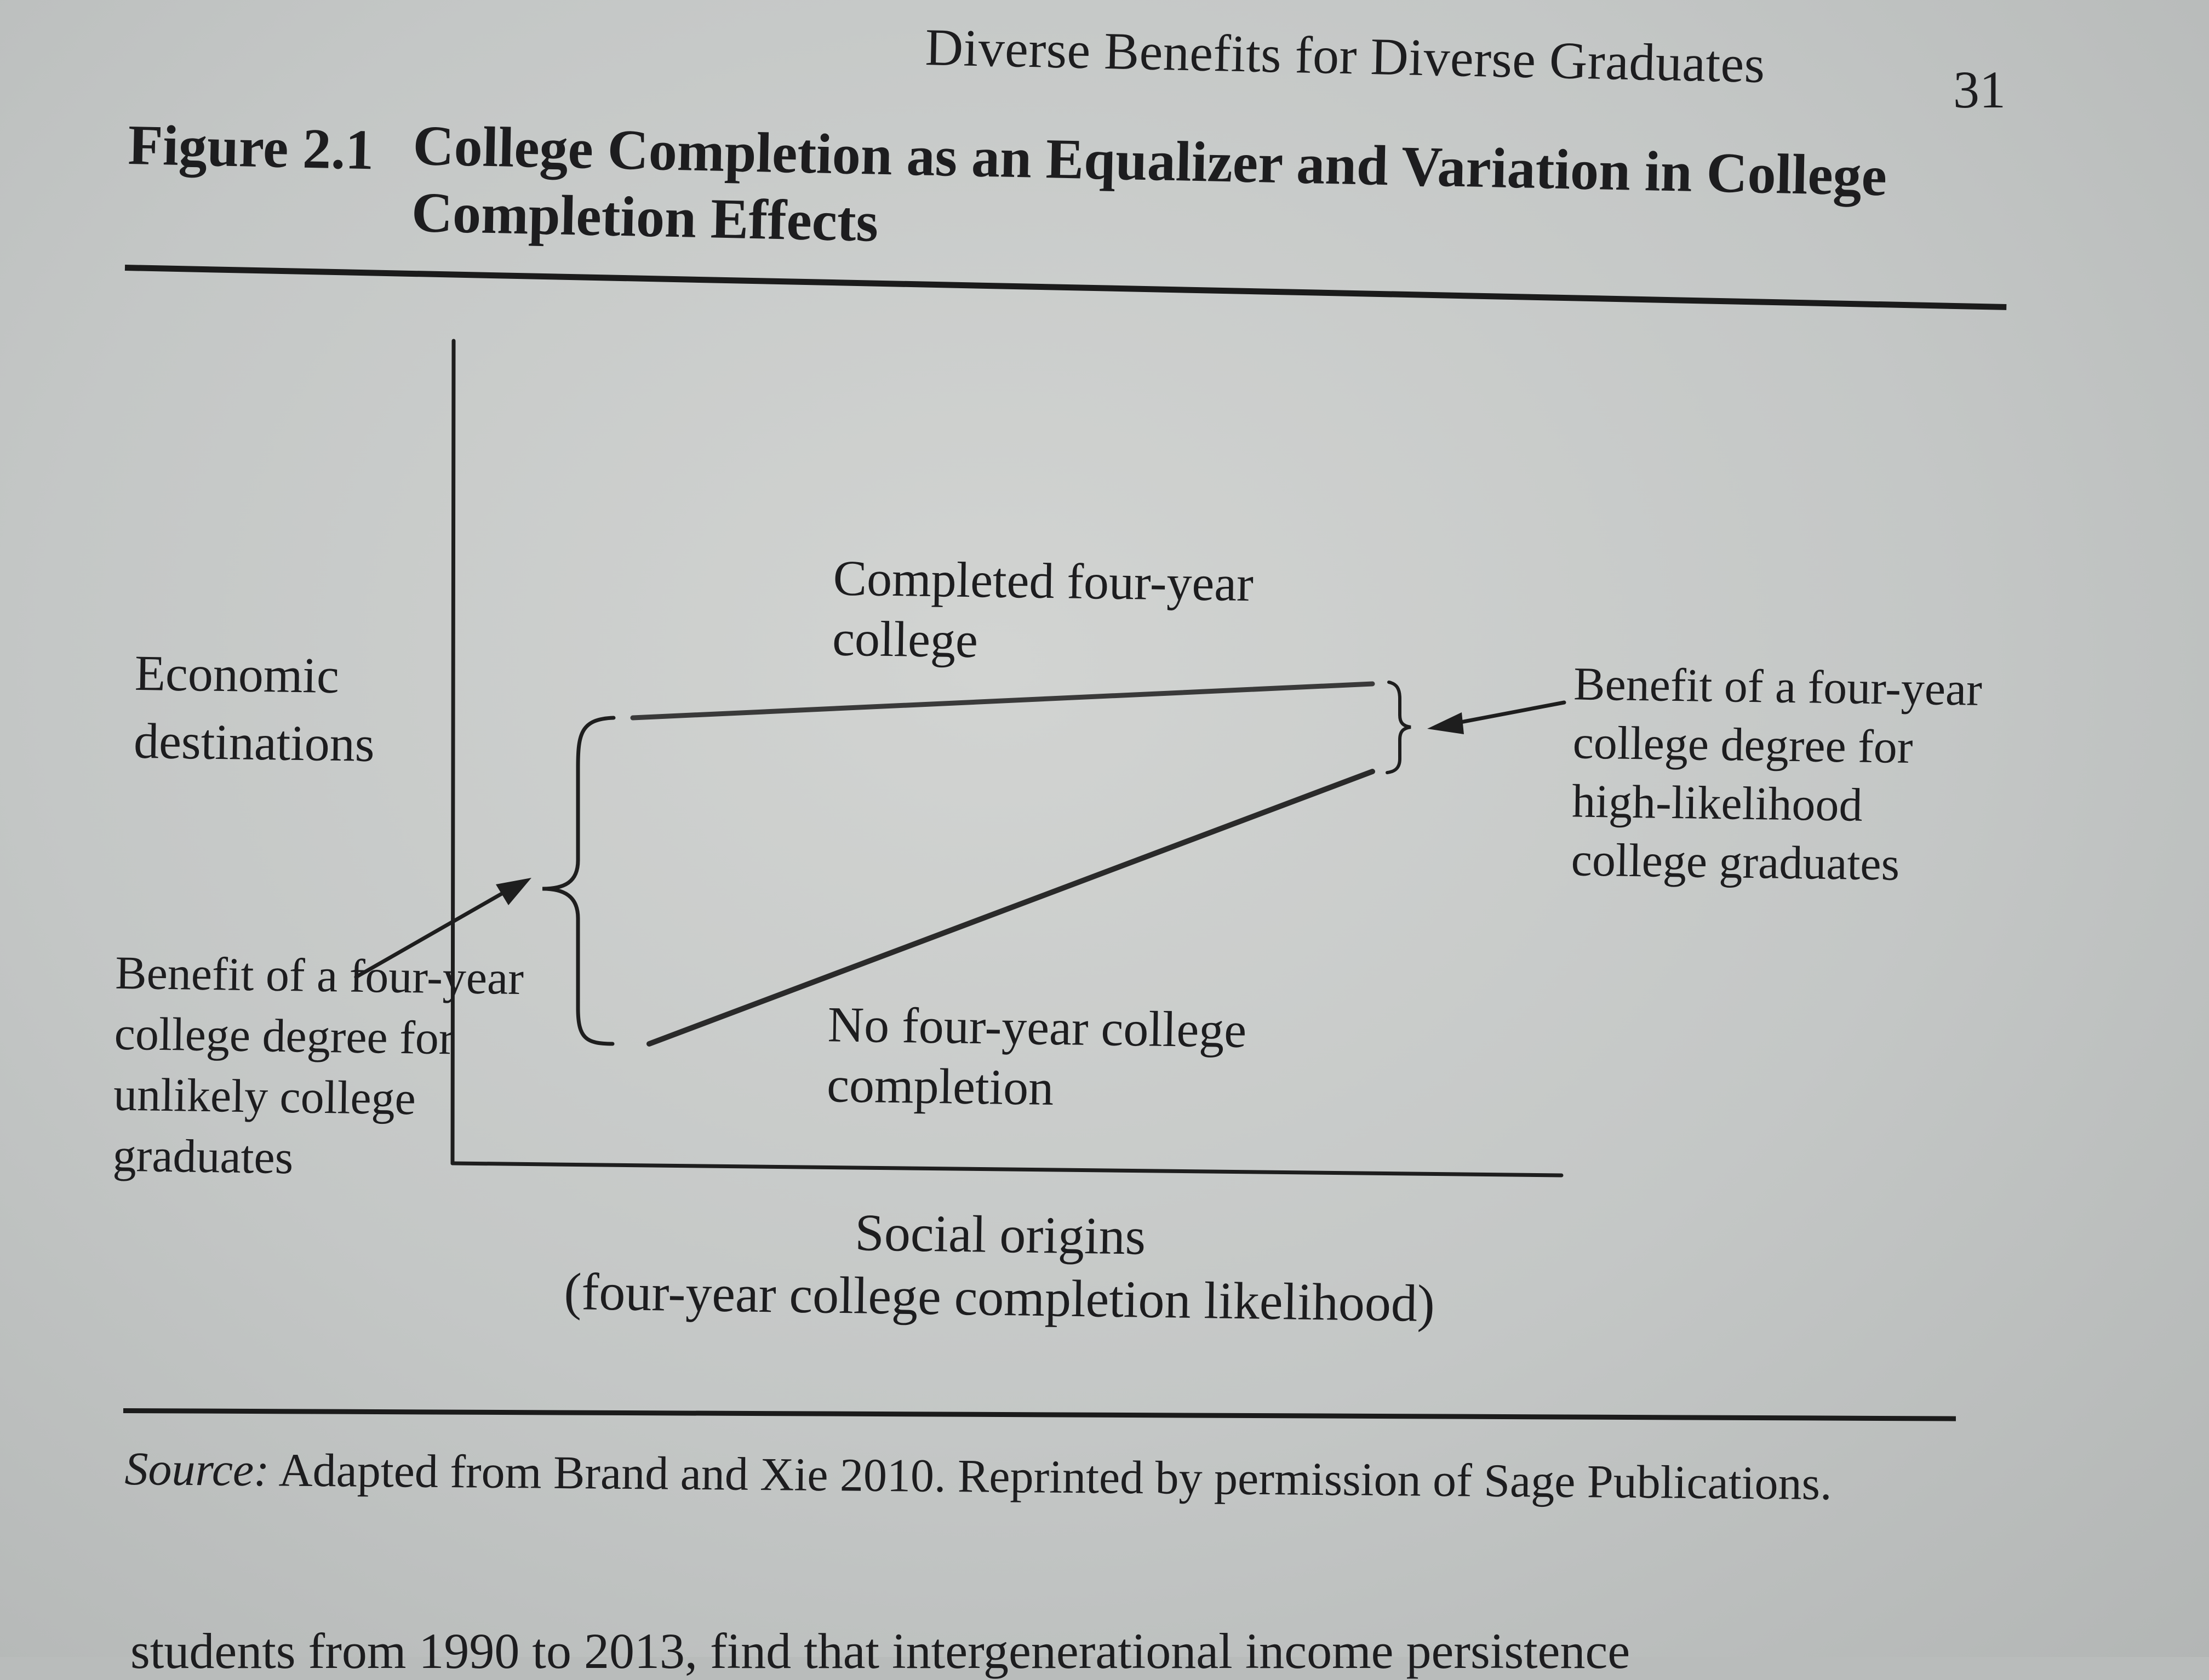 This screenshot has width=2209, height=1680. I want to click on source-prefix: Source:, so click(197, 1469).